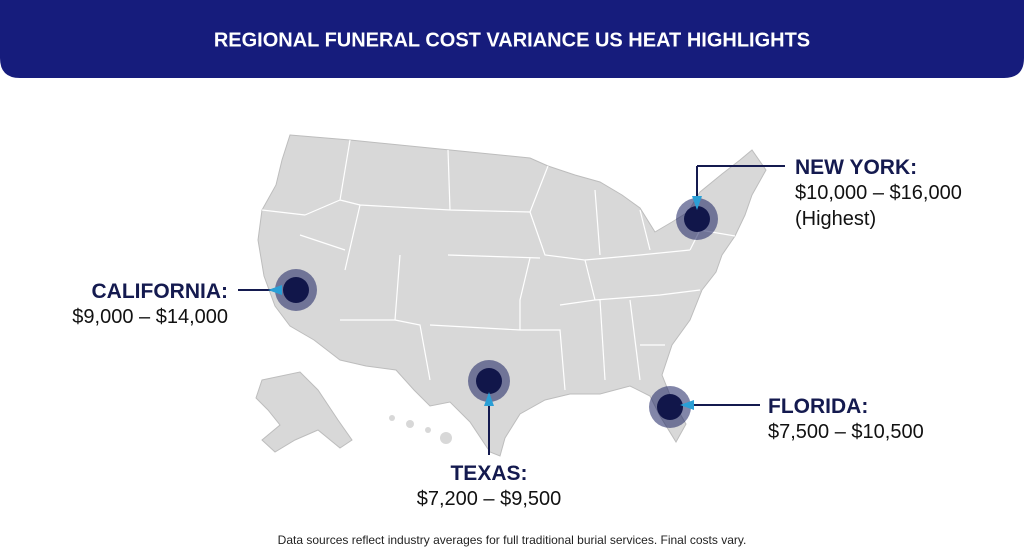  I want to click on region-name: TEXAS:, so click(488, 473).